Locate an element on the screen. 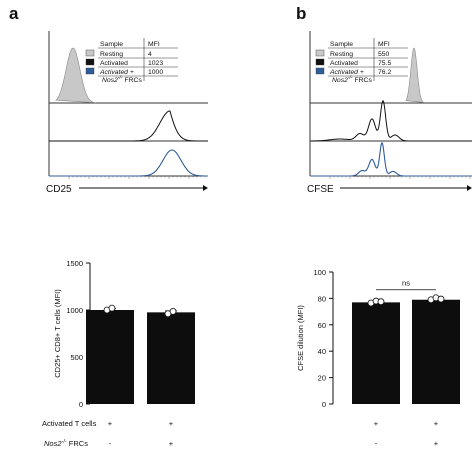 The image size is (474, 450). y-tick-label-0-2: 1000 is located at coordinates (74, 310).